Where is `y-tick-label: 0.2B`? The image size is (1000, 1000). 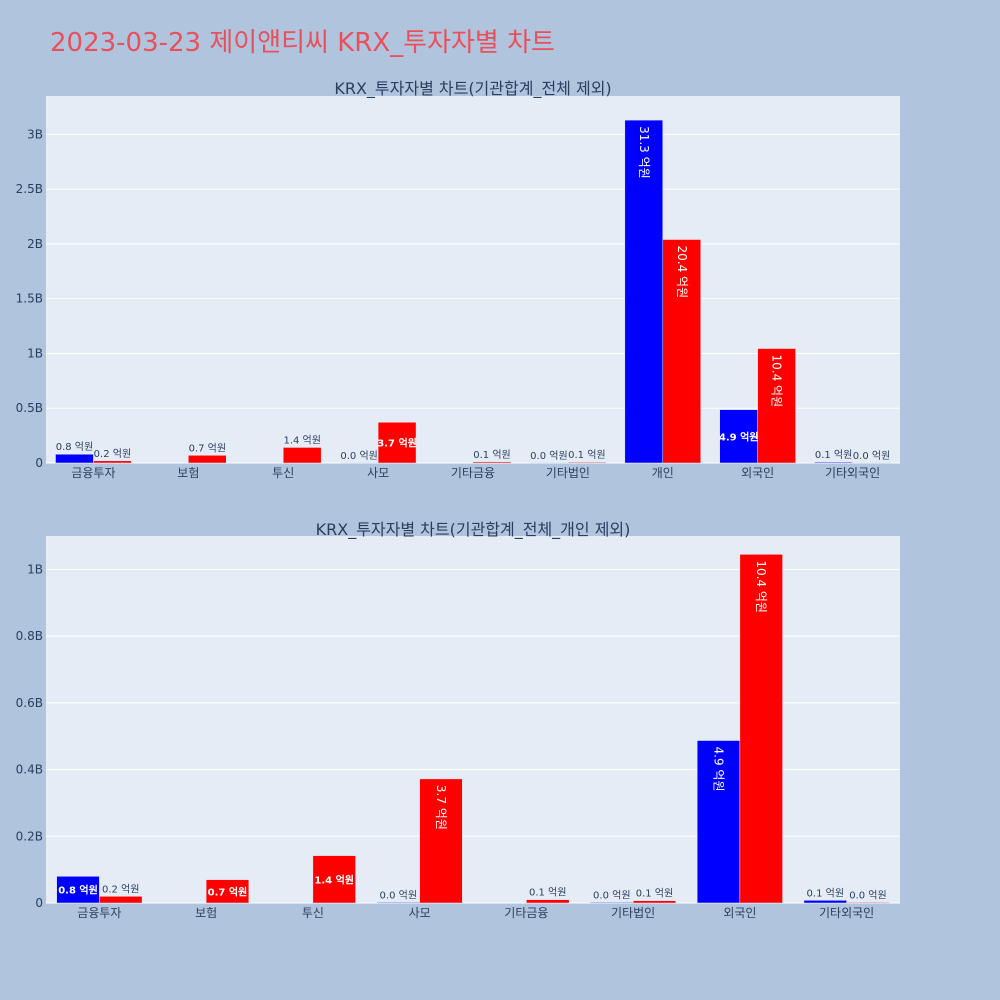 y-tick-label: 0.2B is located at coordinates (29, 836).